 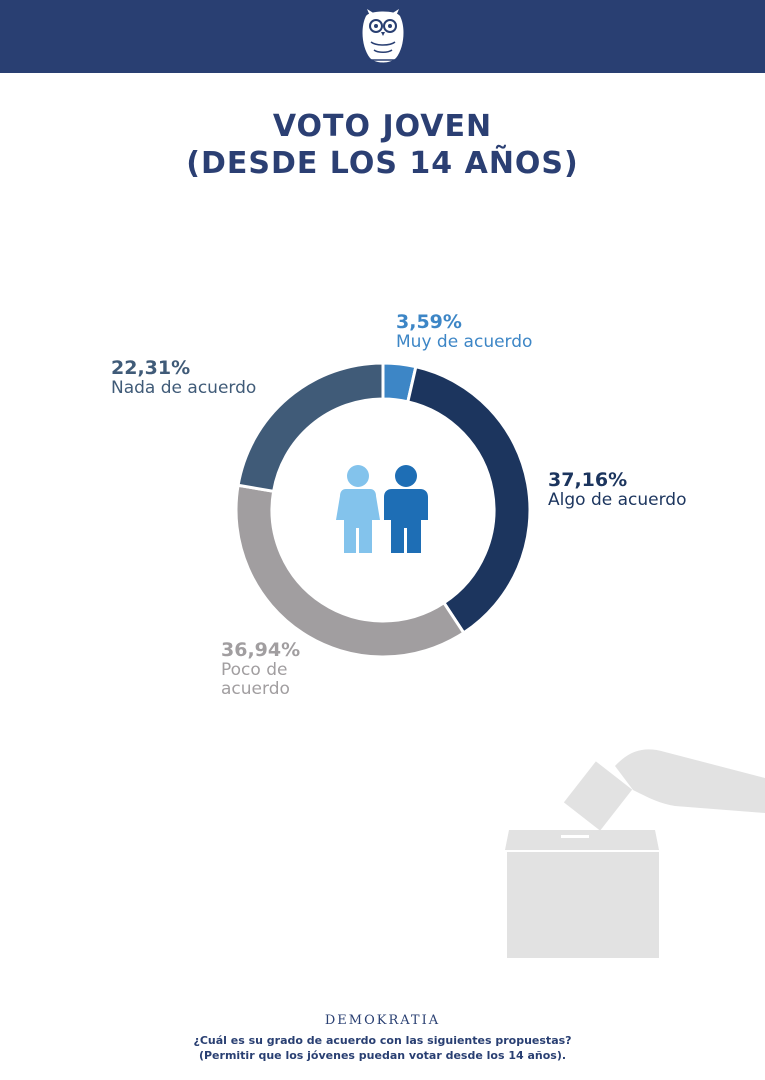 I want to click on pct-poco: 36,94%, so click(x=261, y=650).